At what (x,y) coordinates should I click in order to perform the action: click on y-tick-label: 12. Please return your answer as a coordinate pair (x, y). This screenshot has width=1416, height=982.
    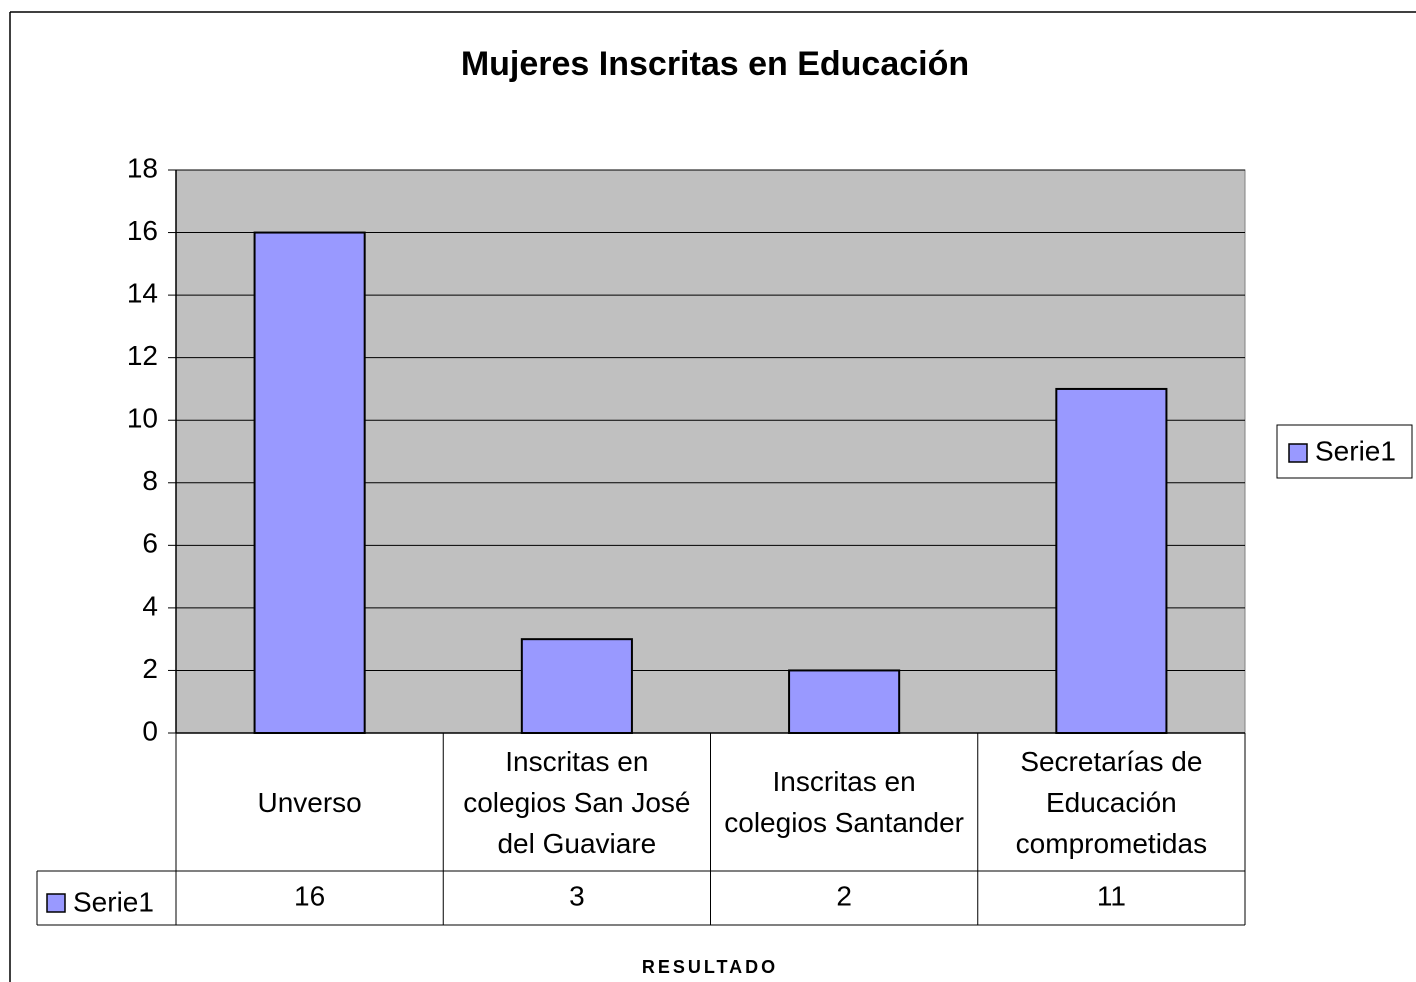
    Looking at the image, I should click on (142, 355).